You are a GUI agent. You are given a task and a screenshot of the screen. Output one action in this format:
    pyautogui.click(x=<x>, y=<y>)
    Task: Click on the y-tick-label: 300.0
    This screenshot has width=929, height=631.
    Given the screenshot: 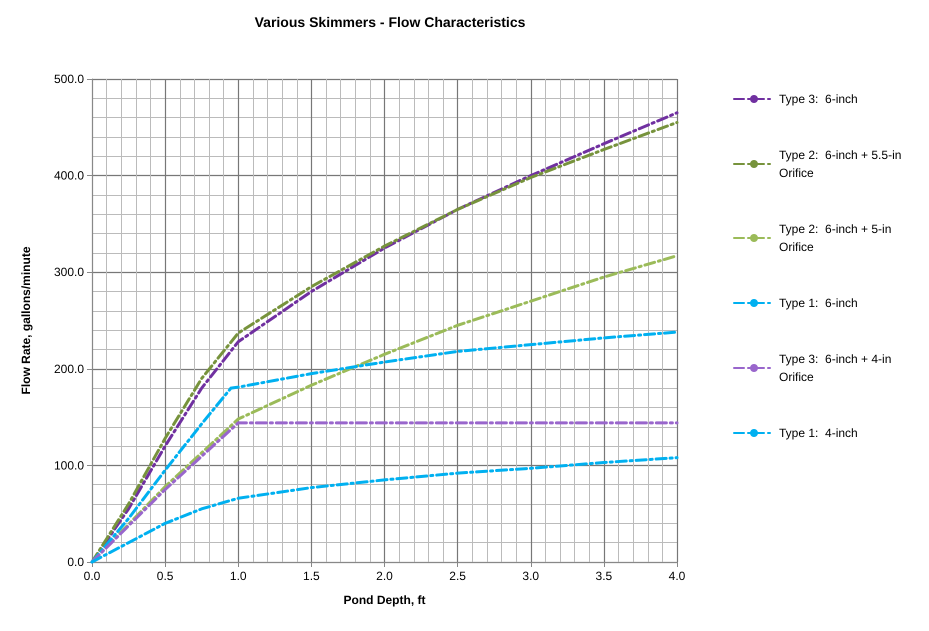 What is the action you would take?
    pyautogui.click(x=69, y=272)
    